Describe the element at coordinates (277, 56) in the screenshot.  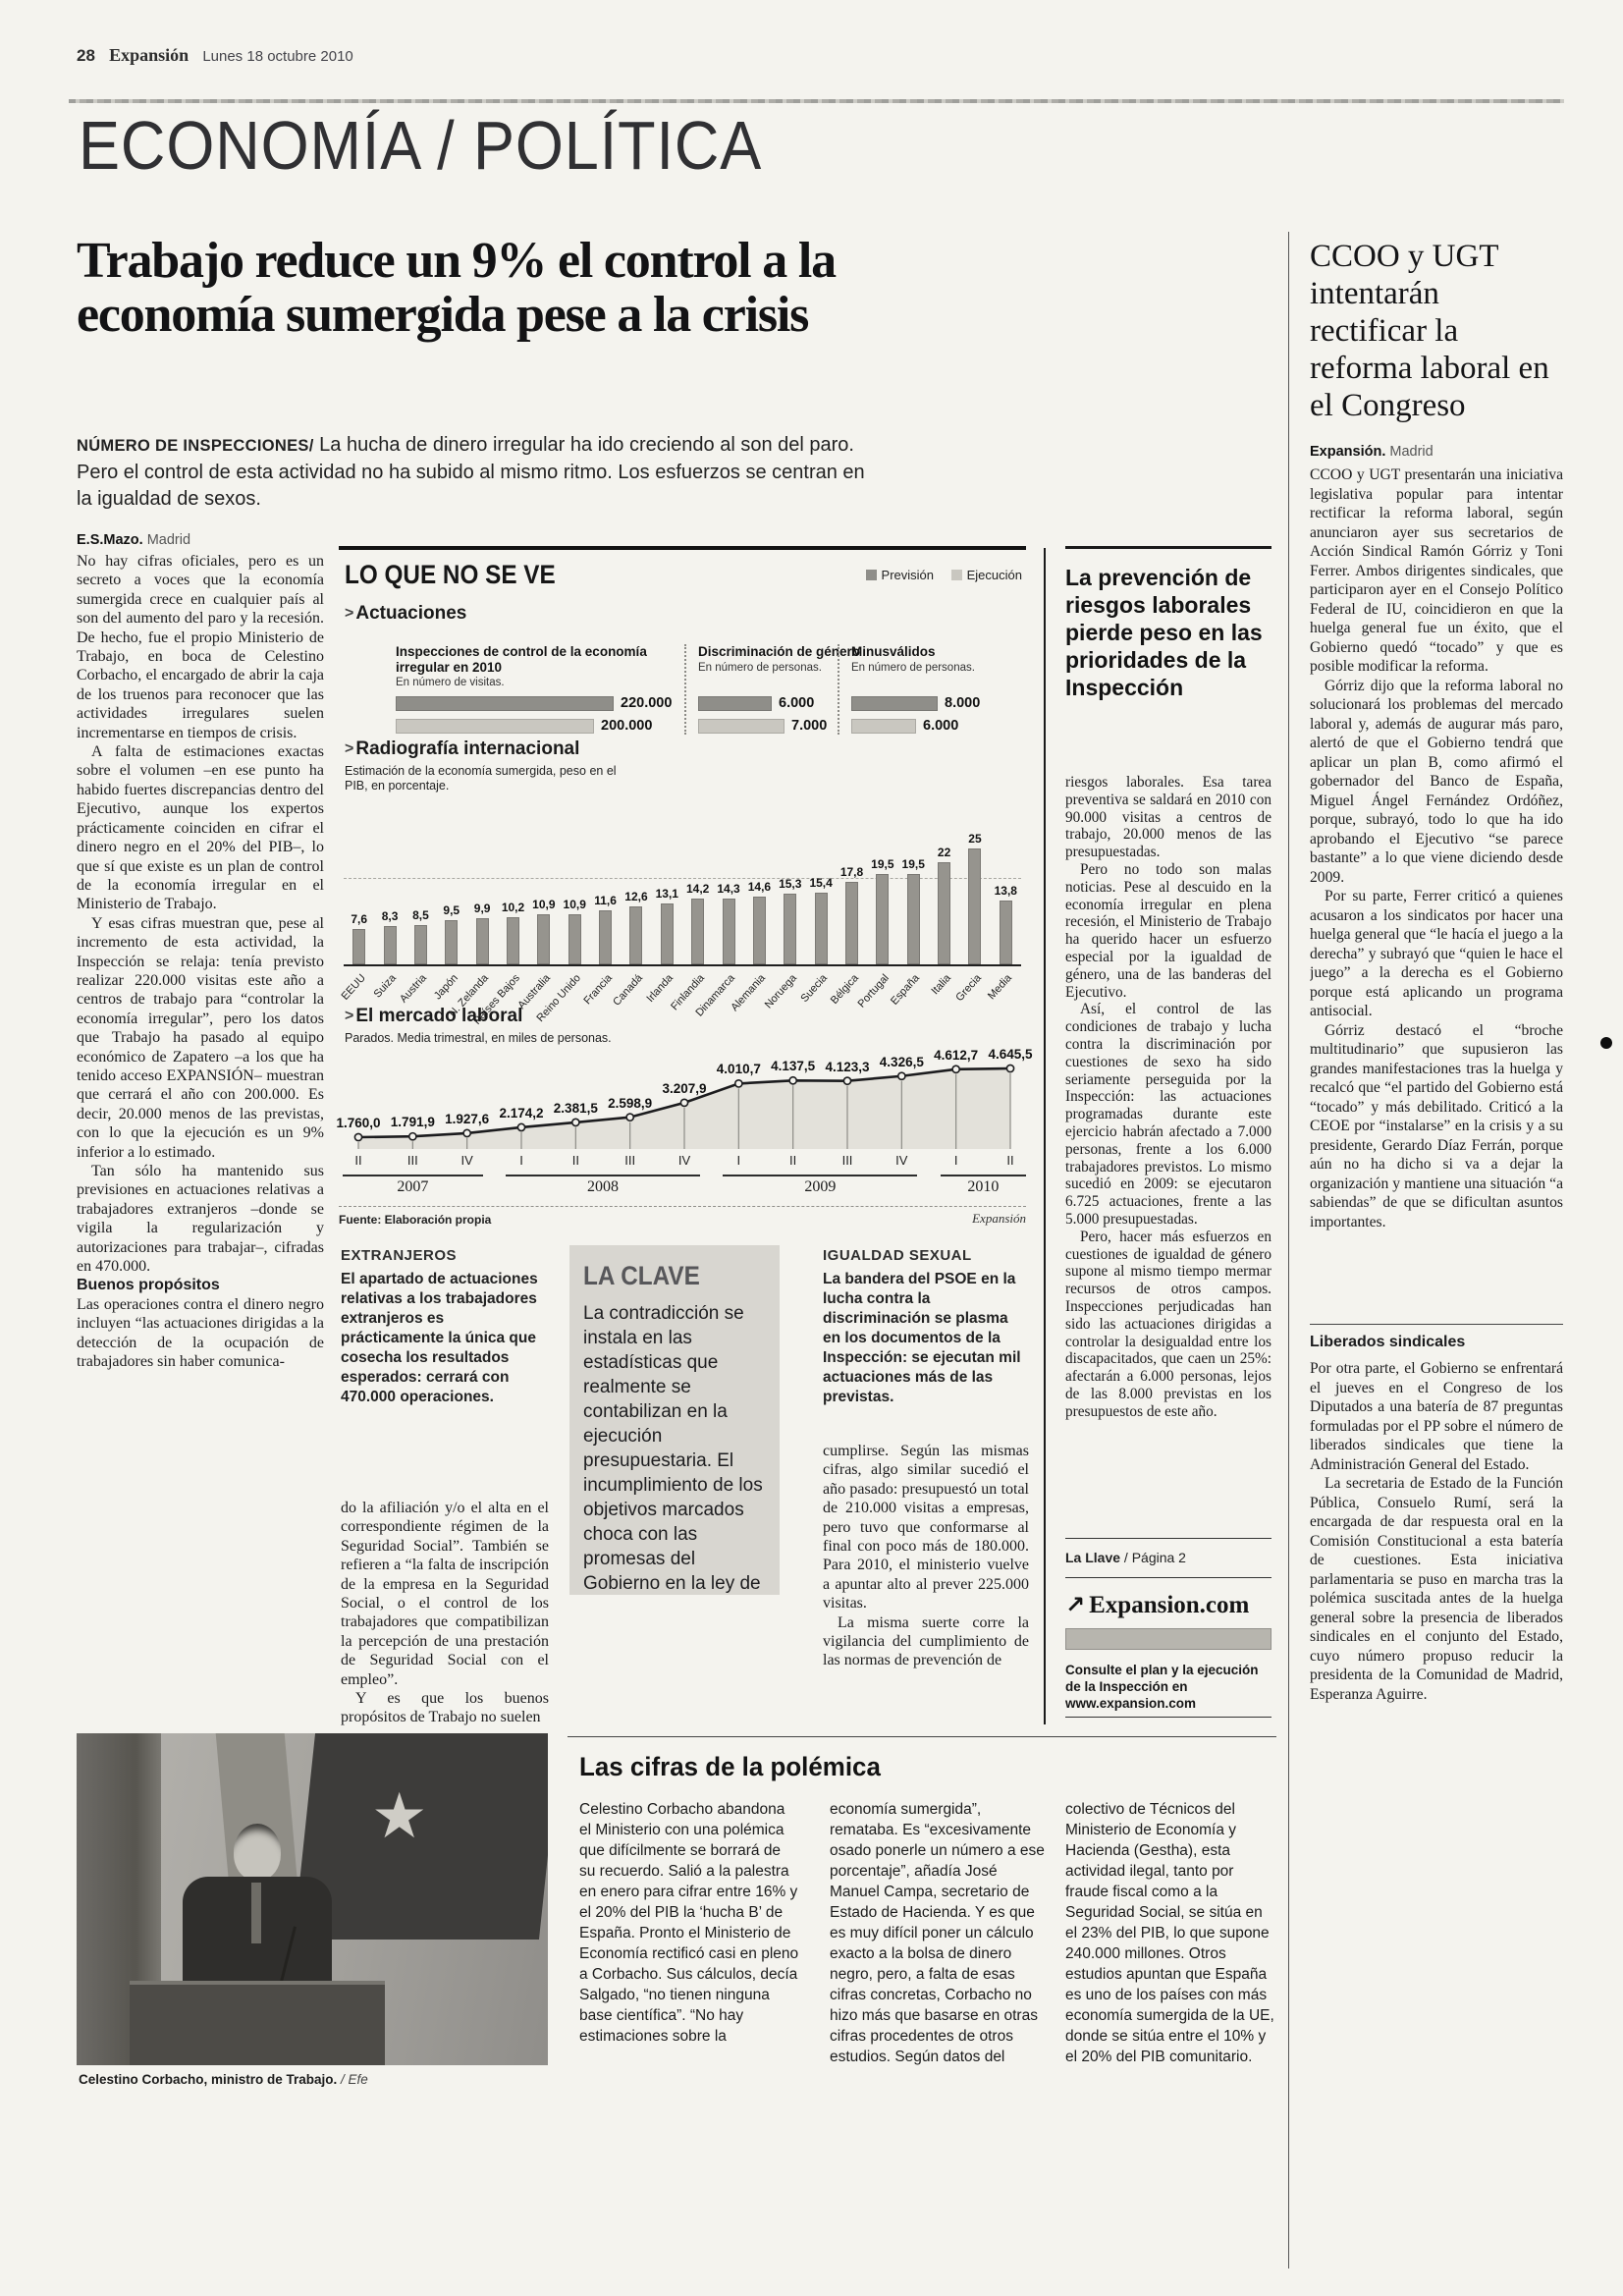
I see `page-date: Lunes 18 octubre 2010` at that location.